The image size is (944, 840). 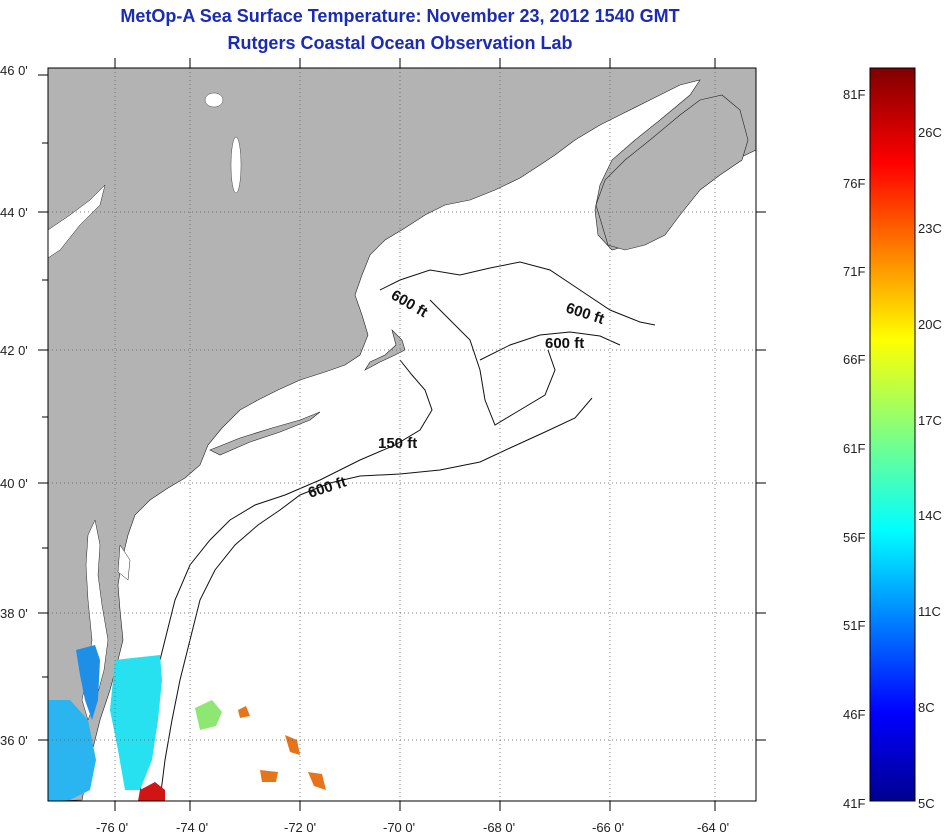 What do you see at coordinates (14, 350) in the screenshot?
I see `lat-label-42: 42 0'` at bounding box center [14, 350].